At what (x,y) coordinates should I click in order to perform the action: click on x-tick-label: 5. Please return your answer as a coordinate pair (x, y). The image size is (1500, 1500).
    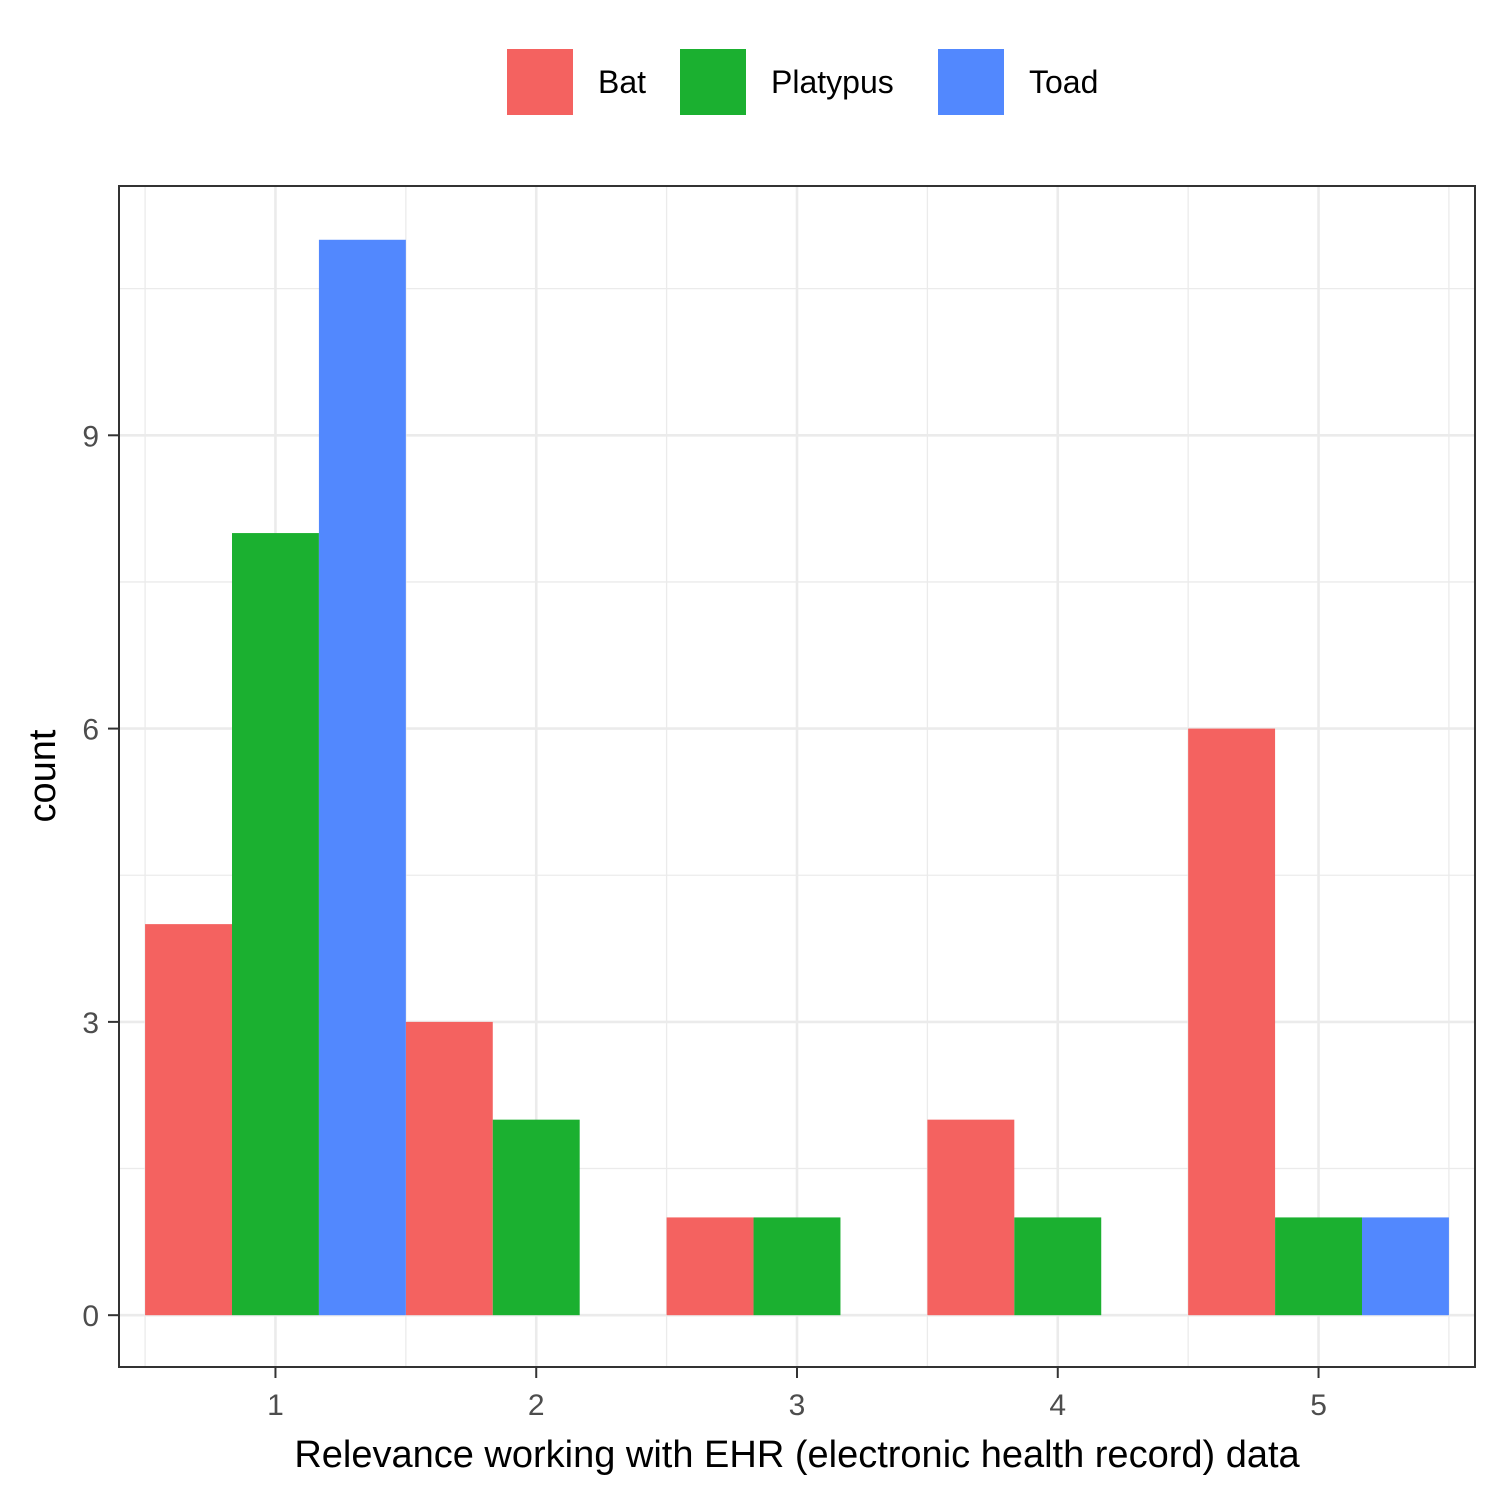
    Looking at the image, I should click on (1318, 1405).